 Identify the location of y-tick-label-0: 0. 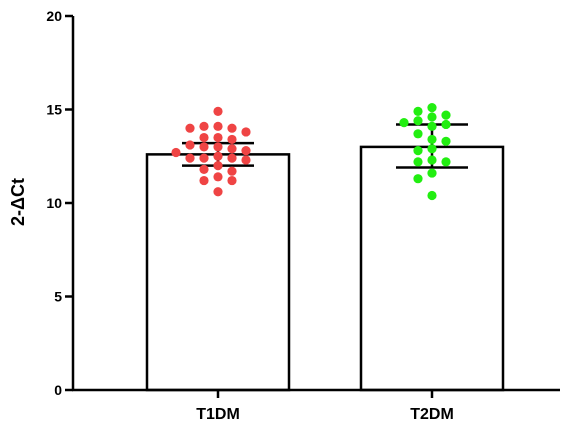
(58, 390).